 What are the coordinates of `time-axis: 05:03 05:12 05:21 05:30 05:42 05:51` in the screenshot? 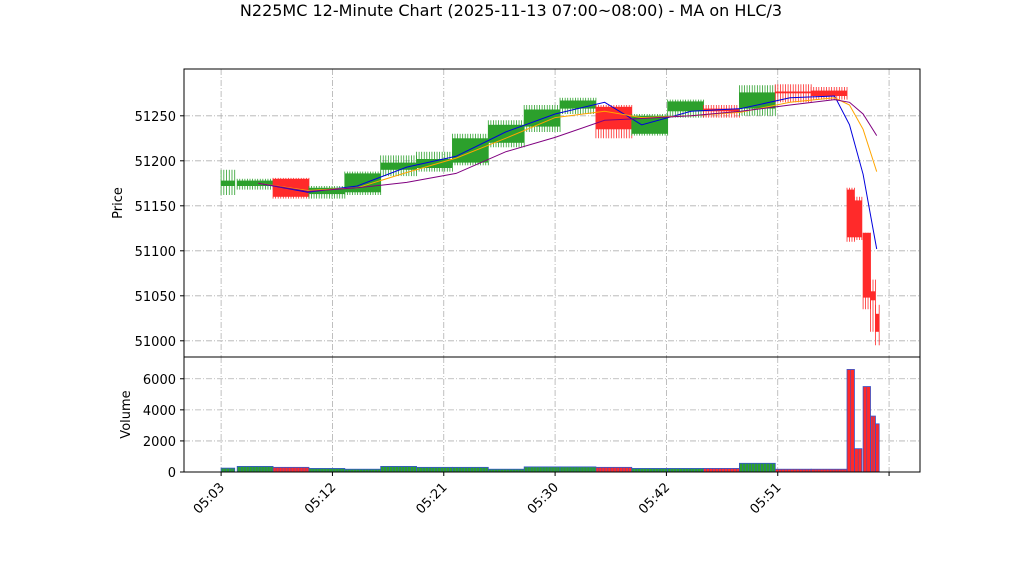 It's located at (540, 494).